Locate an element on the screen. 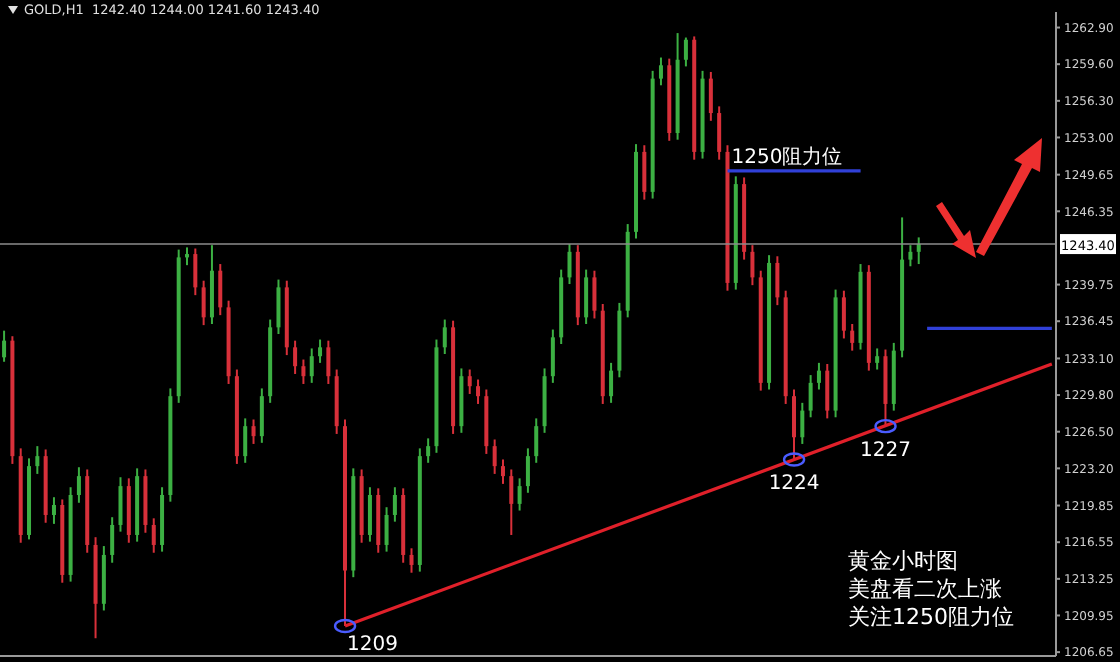 The height and width of the screenshot is (662, 1120). annotation: 1209 is located at coordinates (372, 645).